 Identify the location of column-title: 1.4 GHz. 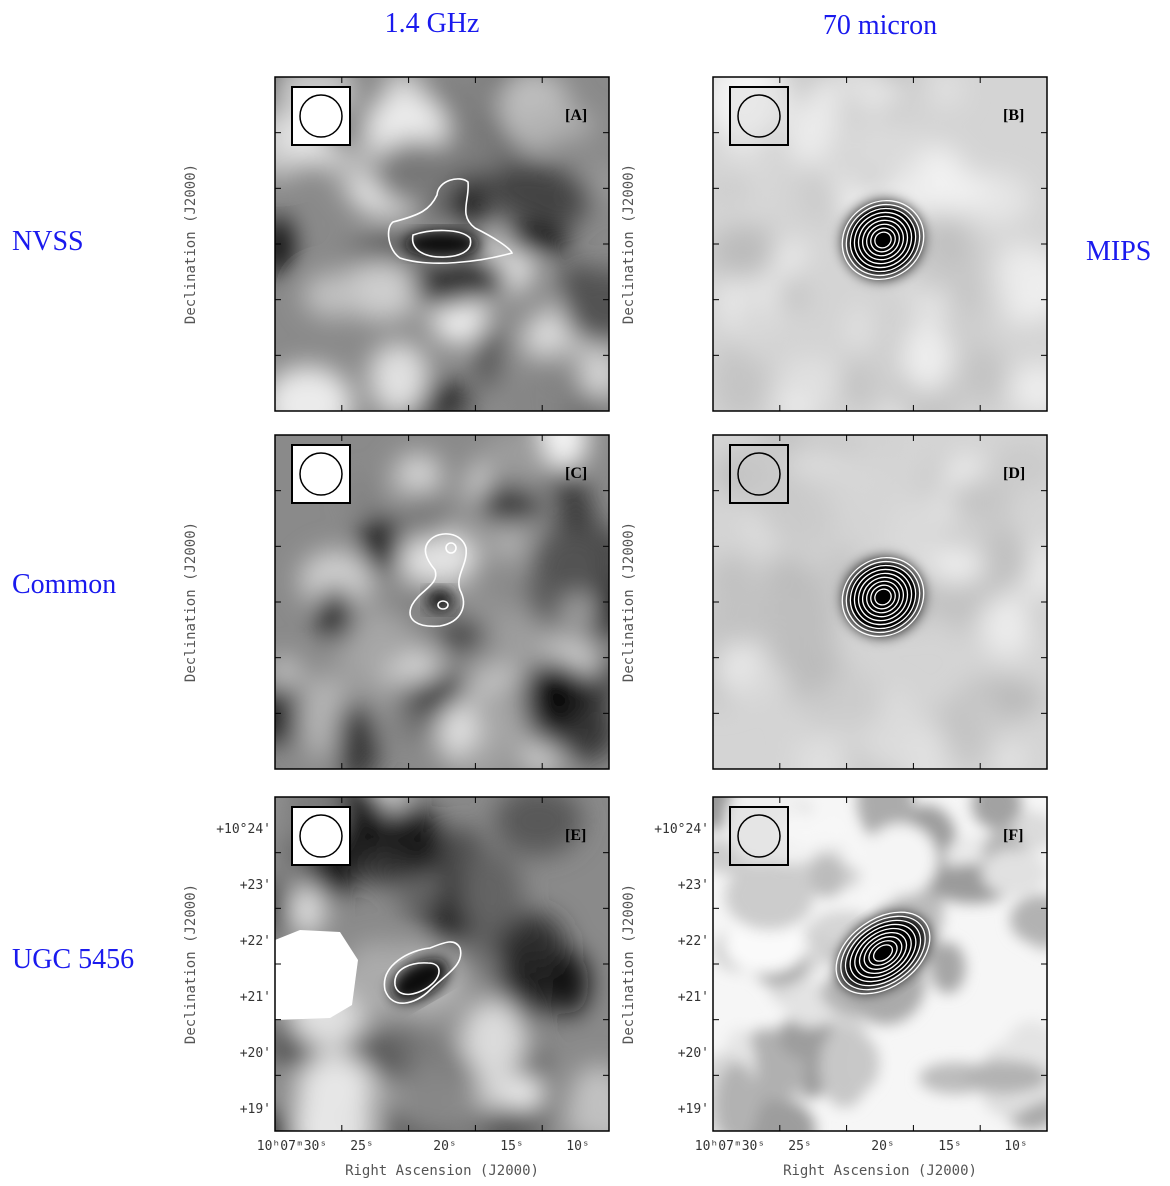
(432, 23).